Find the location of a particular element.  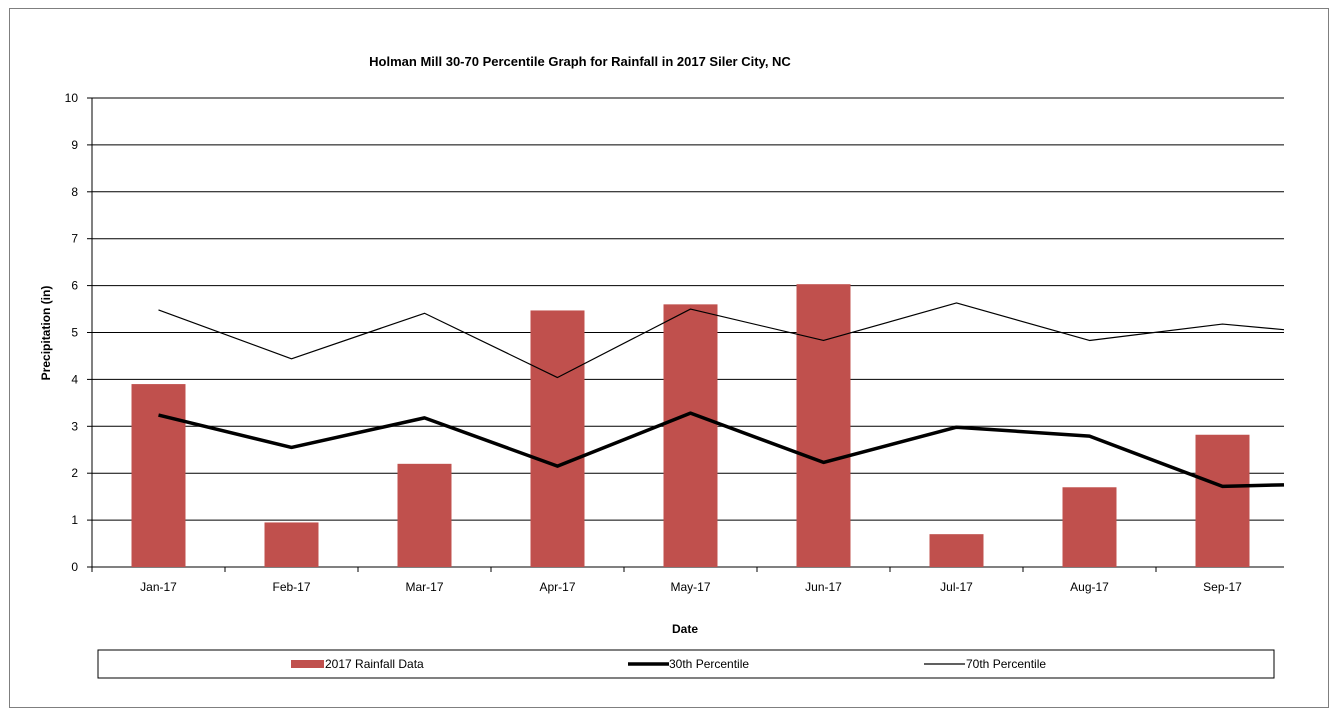

y-tick-label: 2 is located at coordinates (74, 473).